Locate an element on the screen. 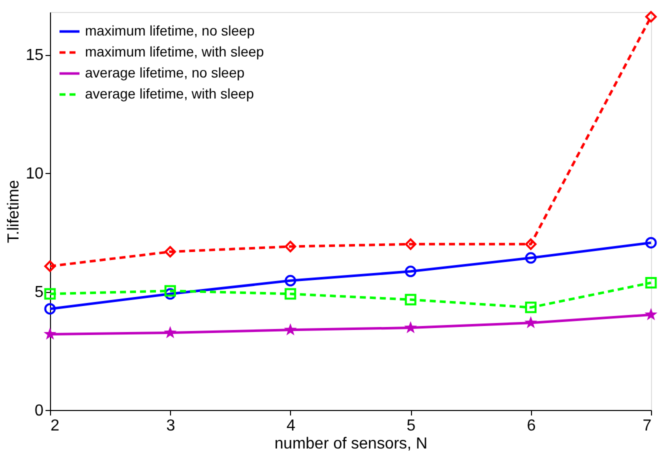 The width and height of the screenshot is (668, 456). legend-label: maximum lifetime, with sleep is located at coordinates (174, 52).